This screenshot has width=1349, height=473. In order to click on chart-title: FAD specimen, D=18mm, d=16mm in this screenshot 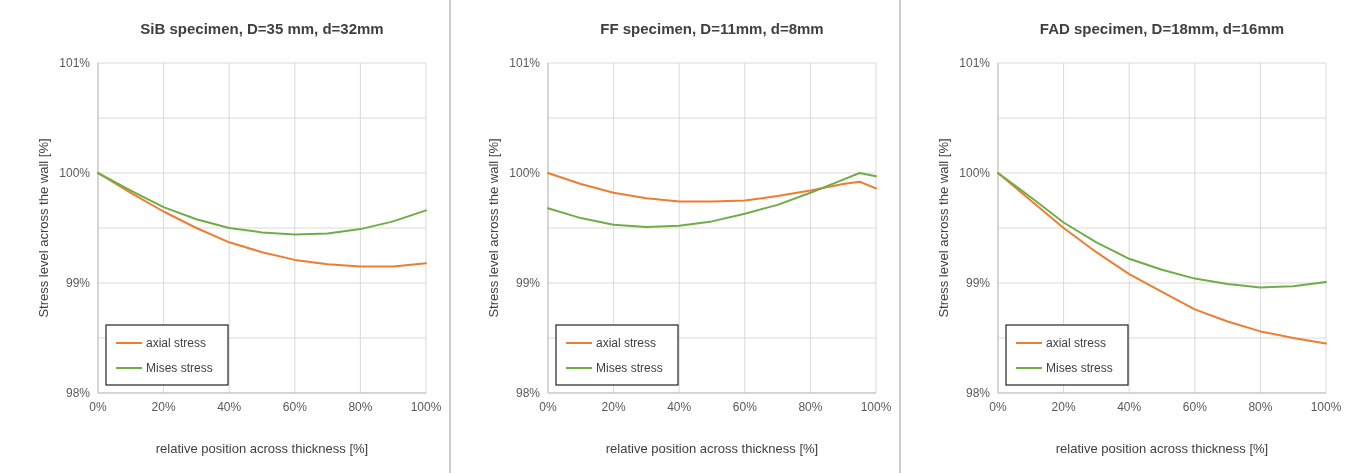, I will do `click(1162, 28)`.